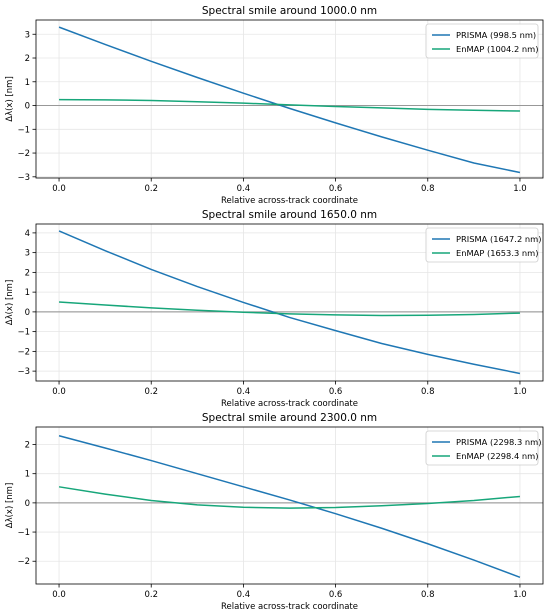  What do you see at coordinates (289, 215) in the screenshot?
I see `chart-title: Spectral smile around 1650.0 nm` at bounding box center [289, 215].